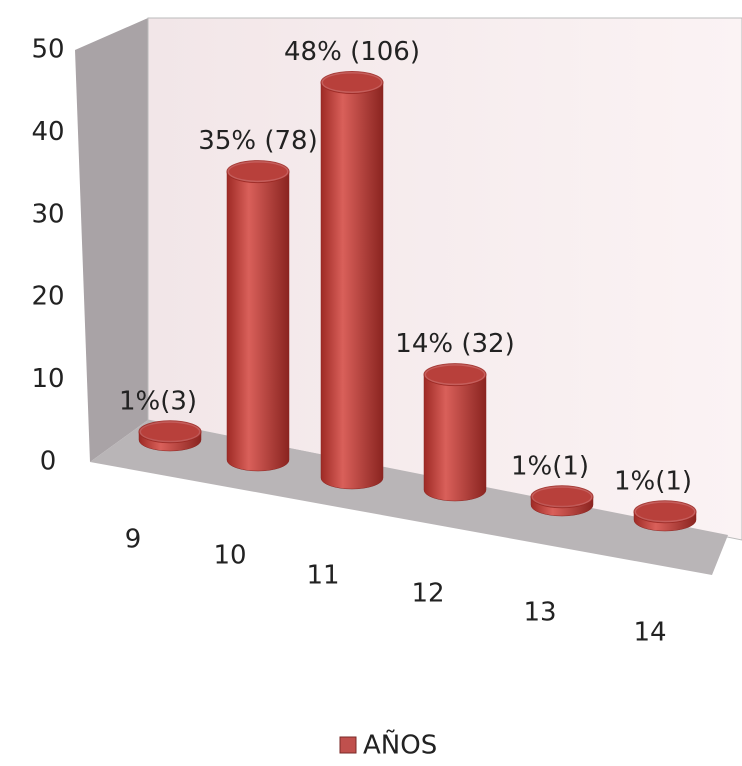 The image size is (742, 766). I want to click on data-label: 35% (78), so click(257, 141).